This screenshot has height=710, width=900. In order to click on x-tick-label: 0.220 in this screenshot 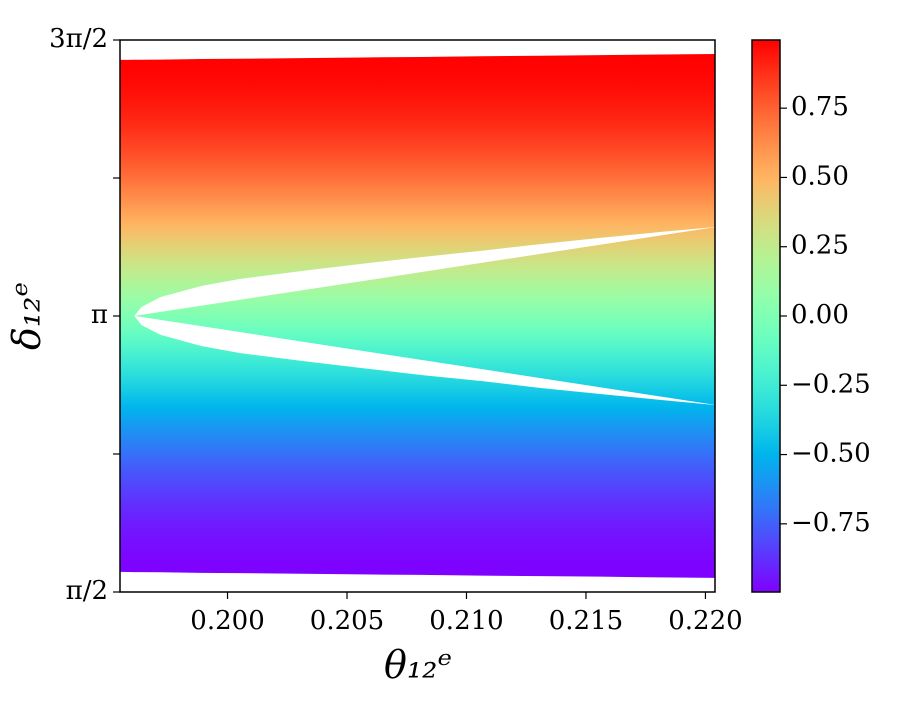, I will do `click(705, 621)`.